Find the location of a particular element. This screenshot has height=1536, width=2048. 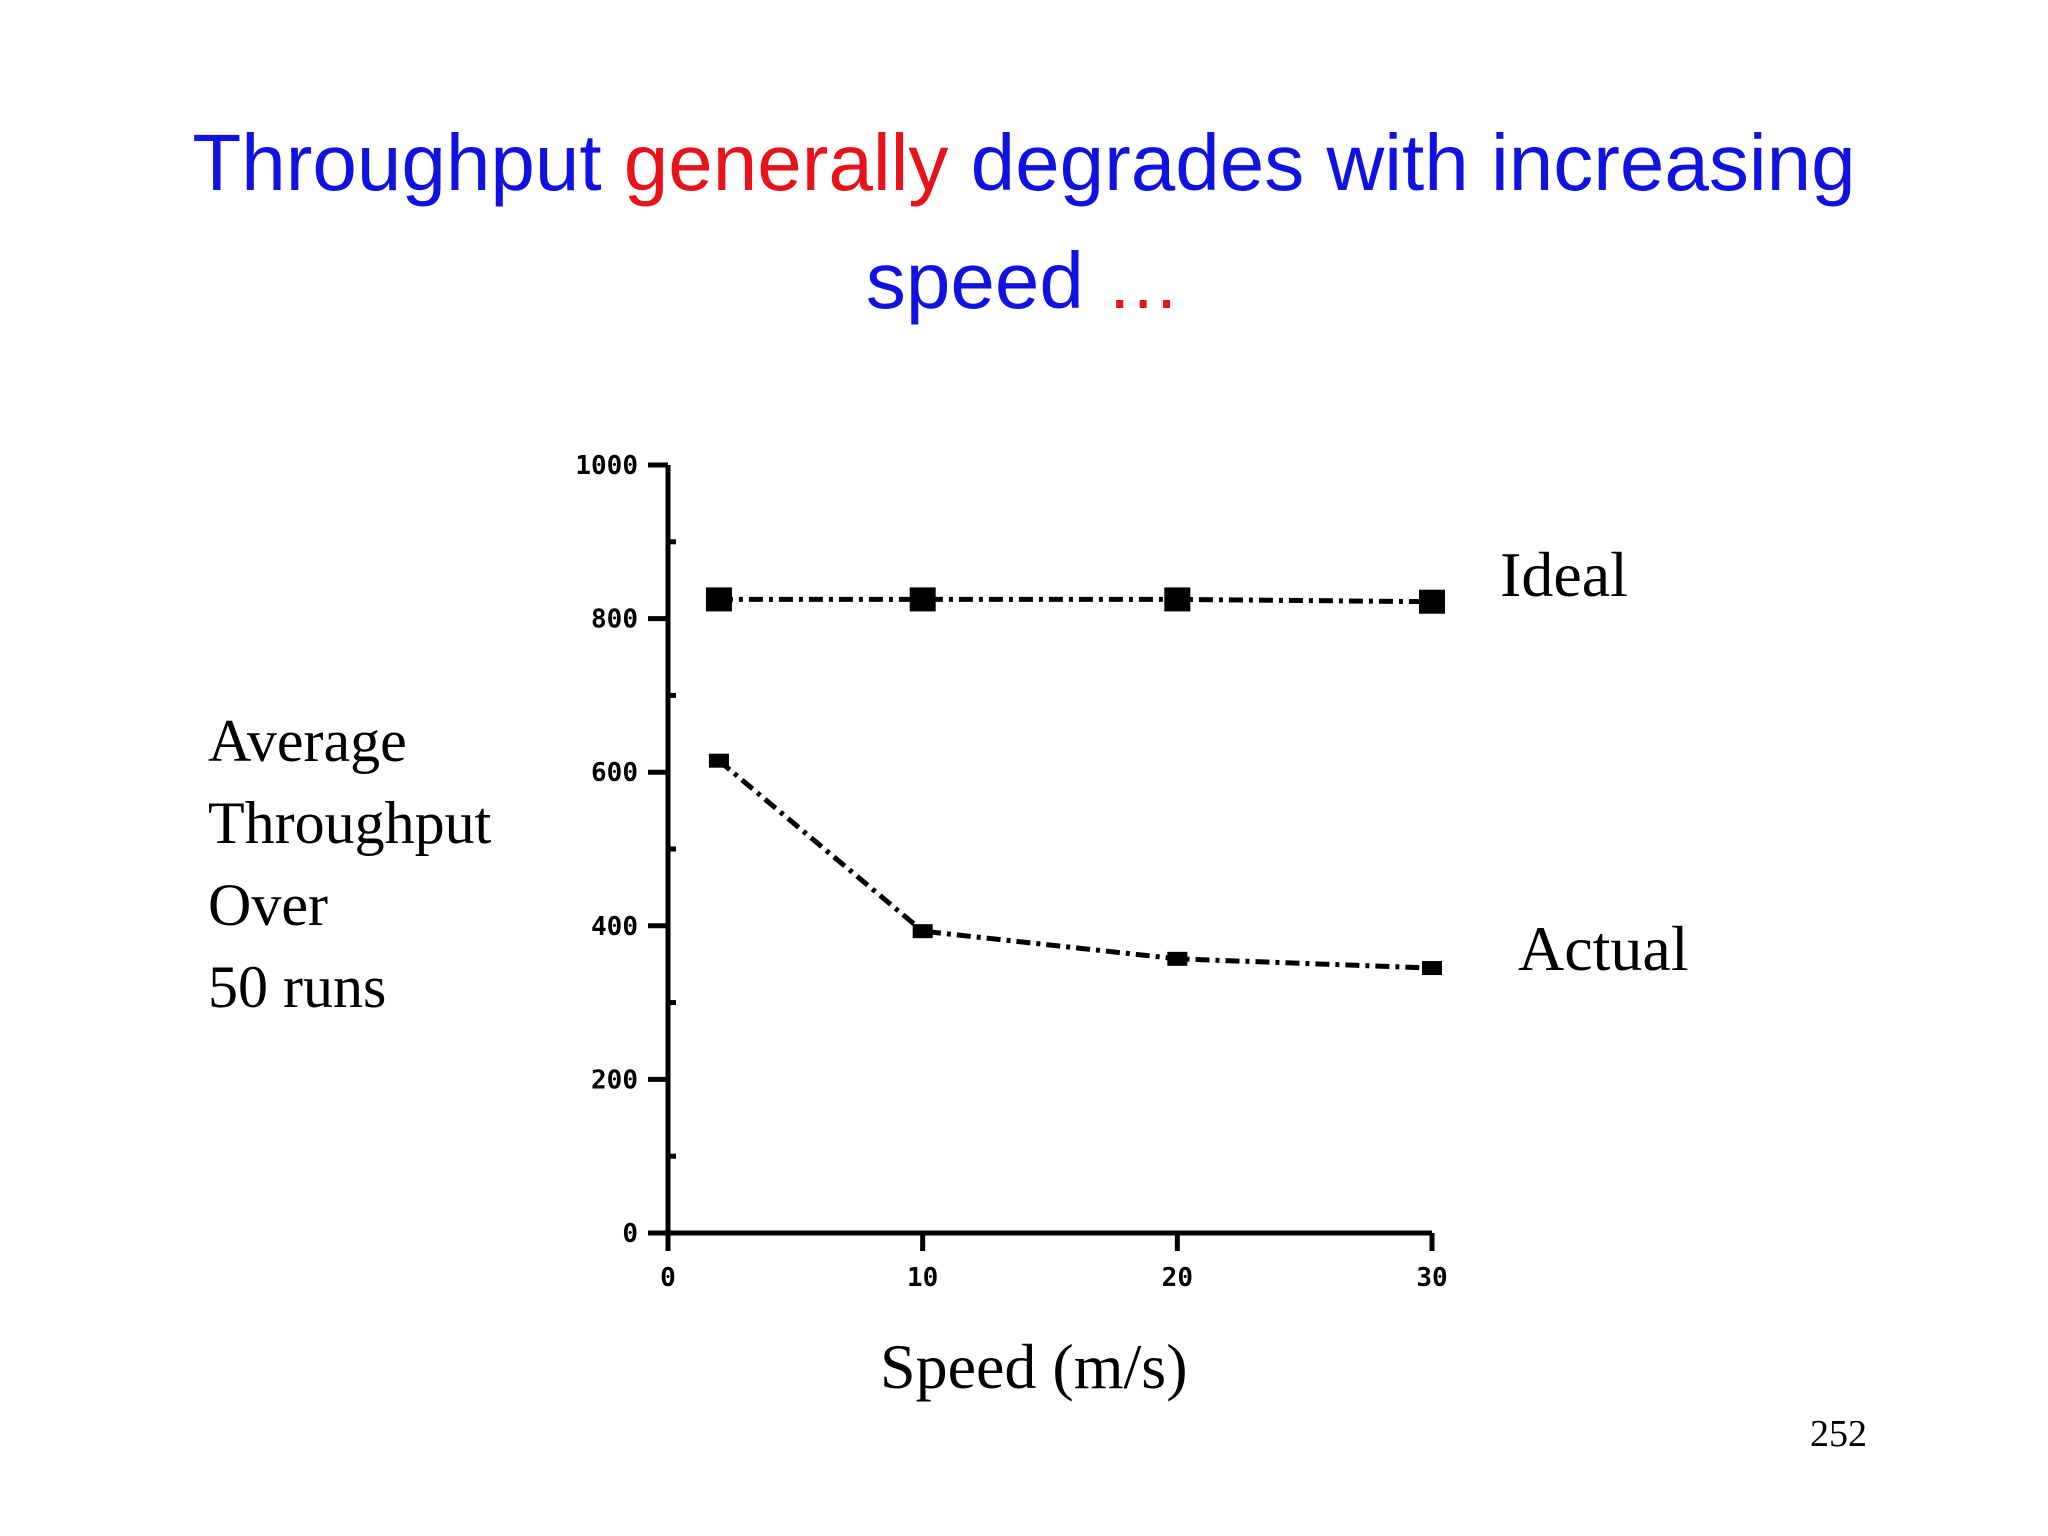

y-axis-label-line: 50 runs is located at coordinates (297, 987).